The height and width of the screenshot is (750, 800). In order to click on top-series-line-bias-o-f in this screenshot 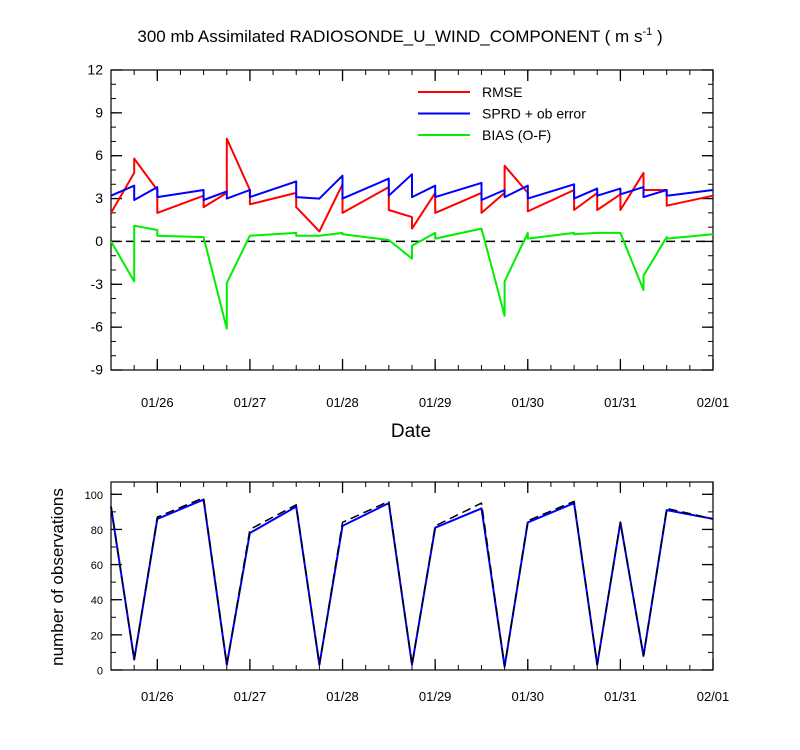, I will do `click(412, 277)`.